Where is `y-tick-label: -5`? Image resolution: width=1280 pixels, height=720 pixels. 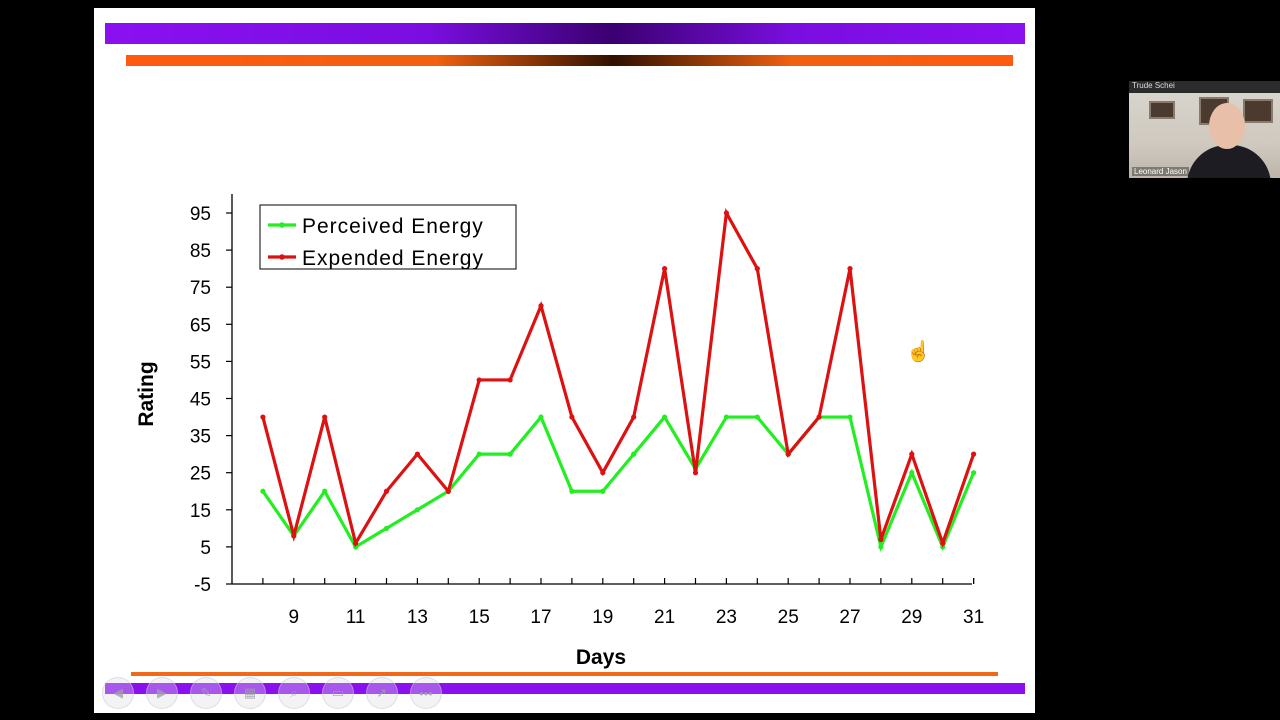
y-tick-label: -5 is located at coordinates (202, 585).